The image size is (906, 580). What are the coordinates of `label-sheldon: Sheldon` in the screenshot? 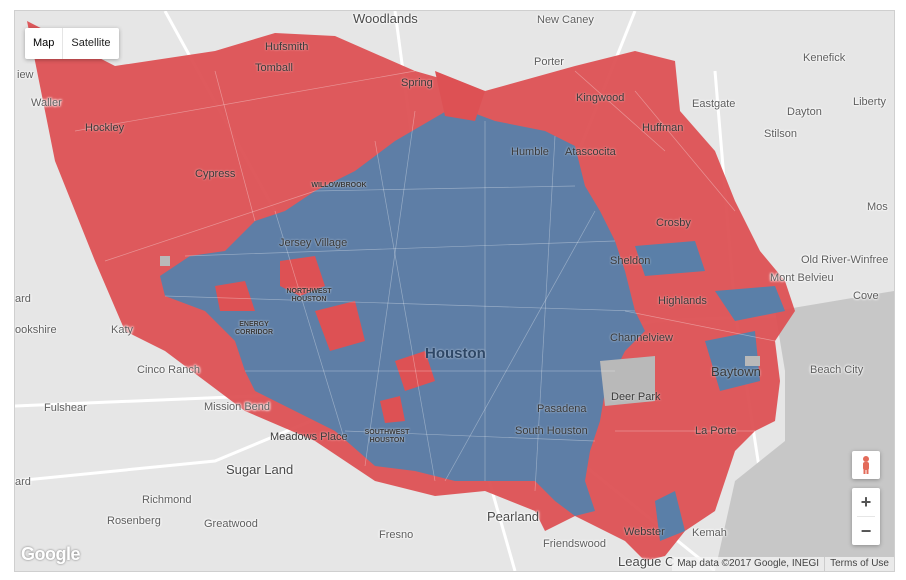 It's located at (630, 261).